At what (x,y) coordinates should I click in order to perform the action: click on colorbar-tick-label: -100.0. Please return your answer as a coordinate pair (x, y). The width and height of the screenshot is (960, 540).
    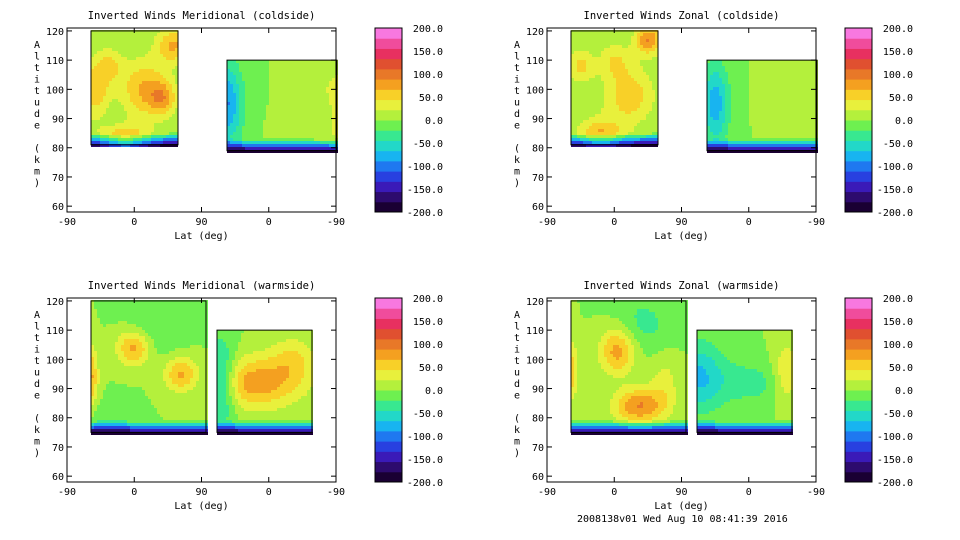
    Looking at the image, I should click on (895, 437).